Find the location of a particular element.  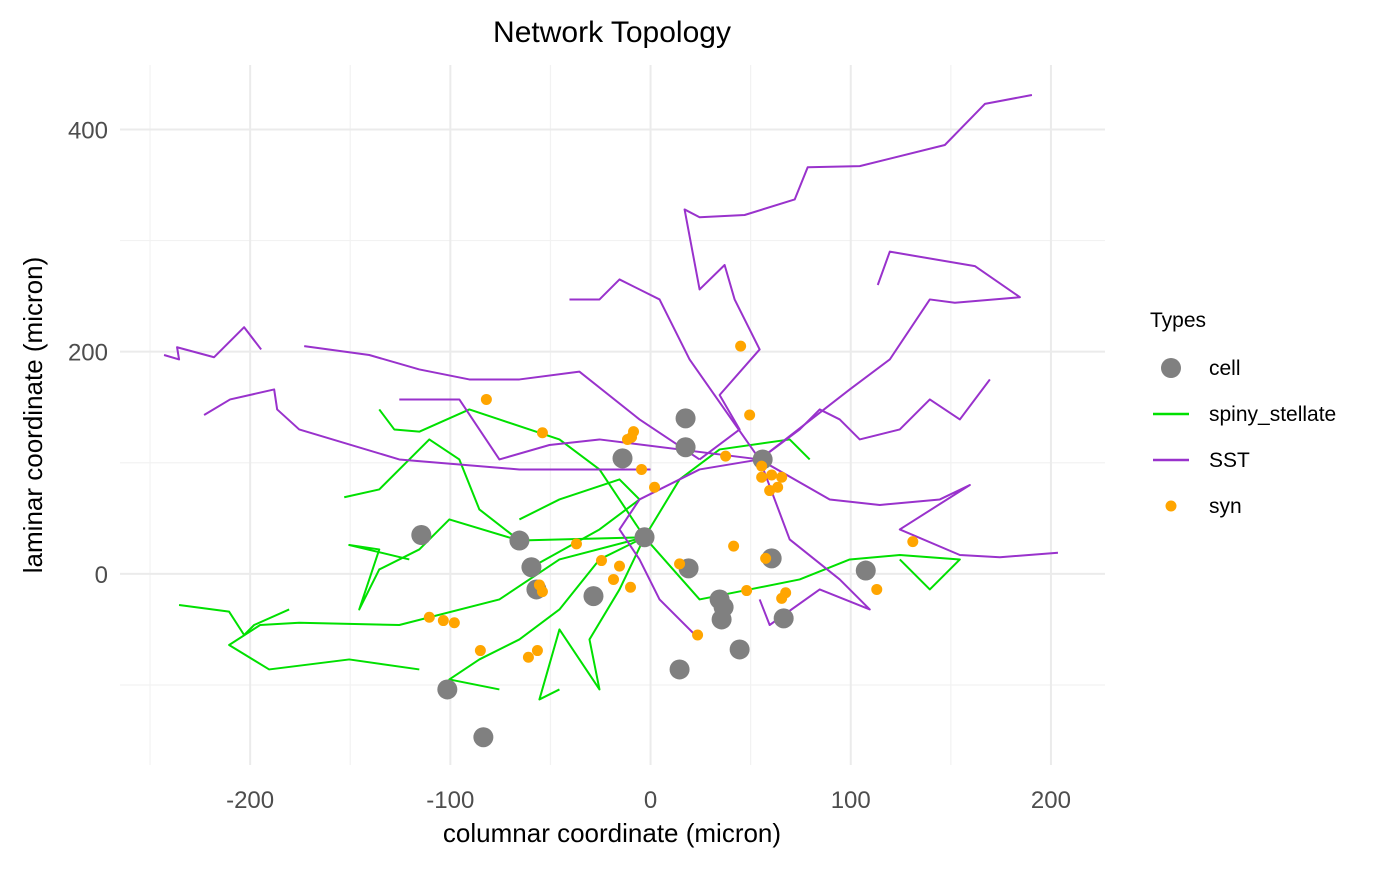

legend-key-syn is located at coordinates (1171, 506).